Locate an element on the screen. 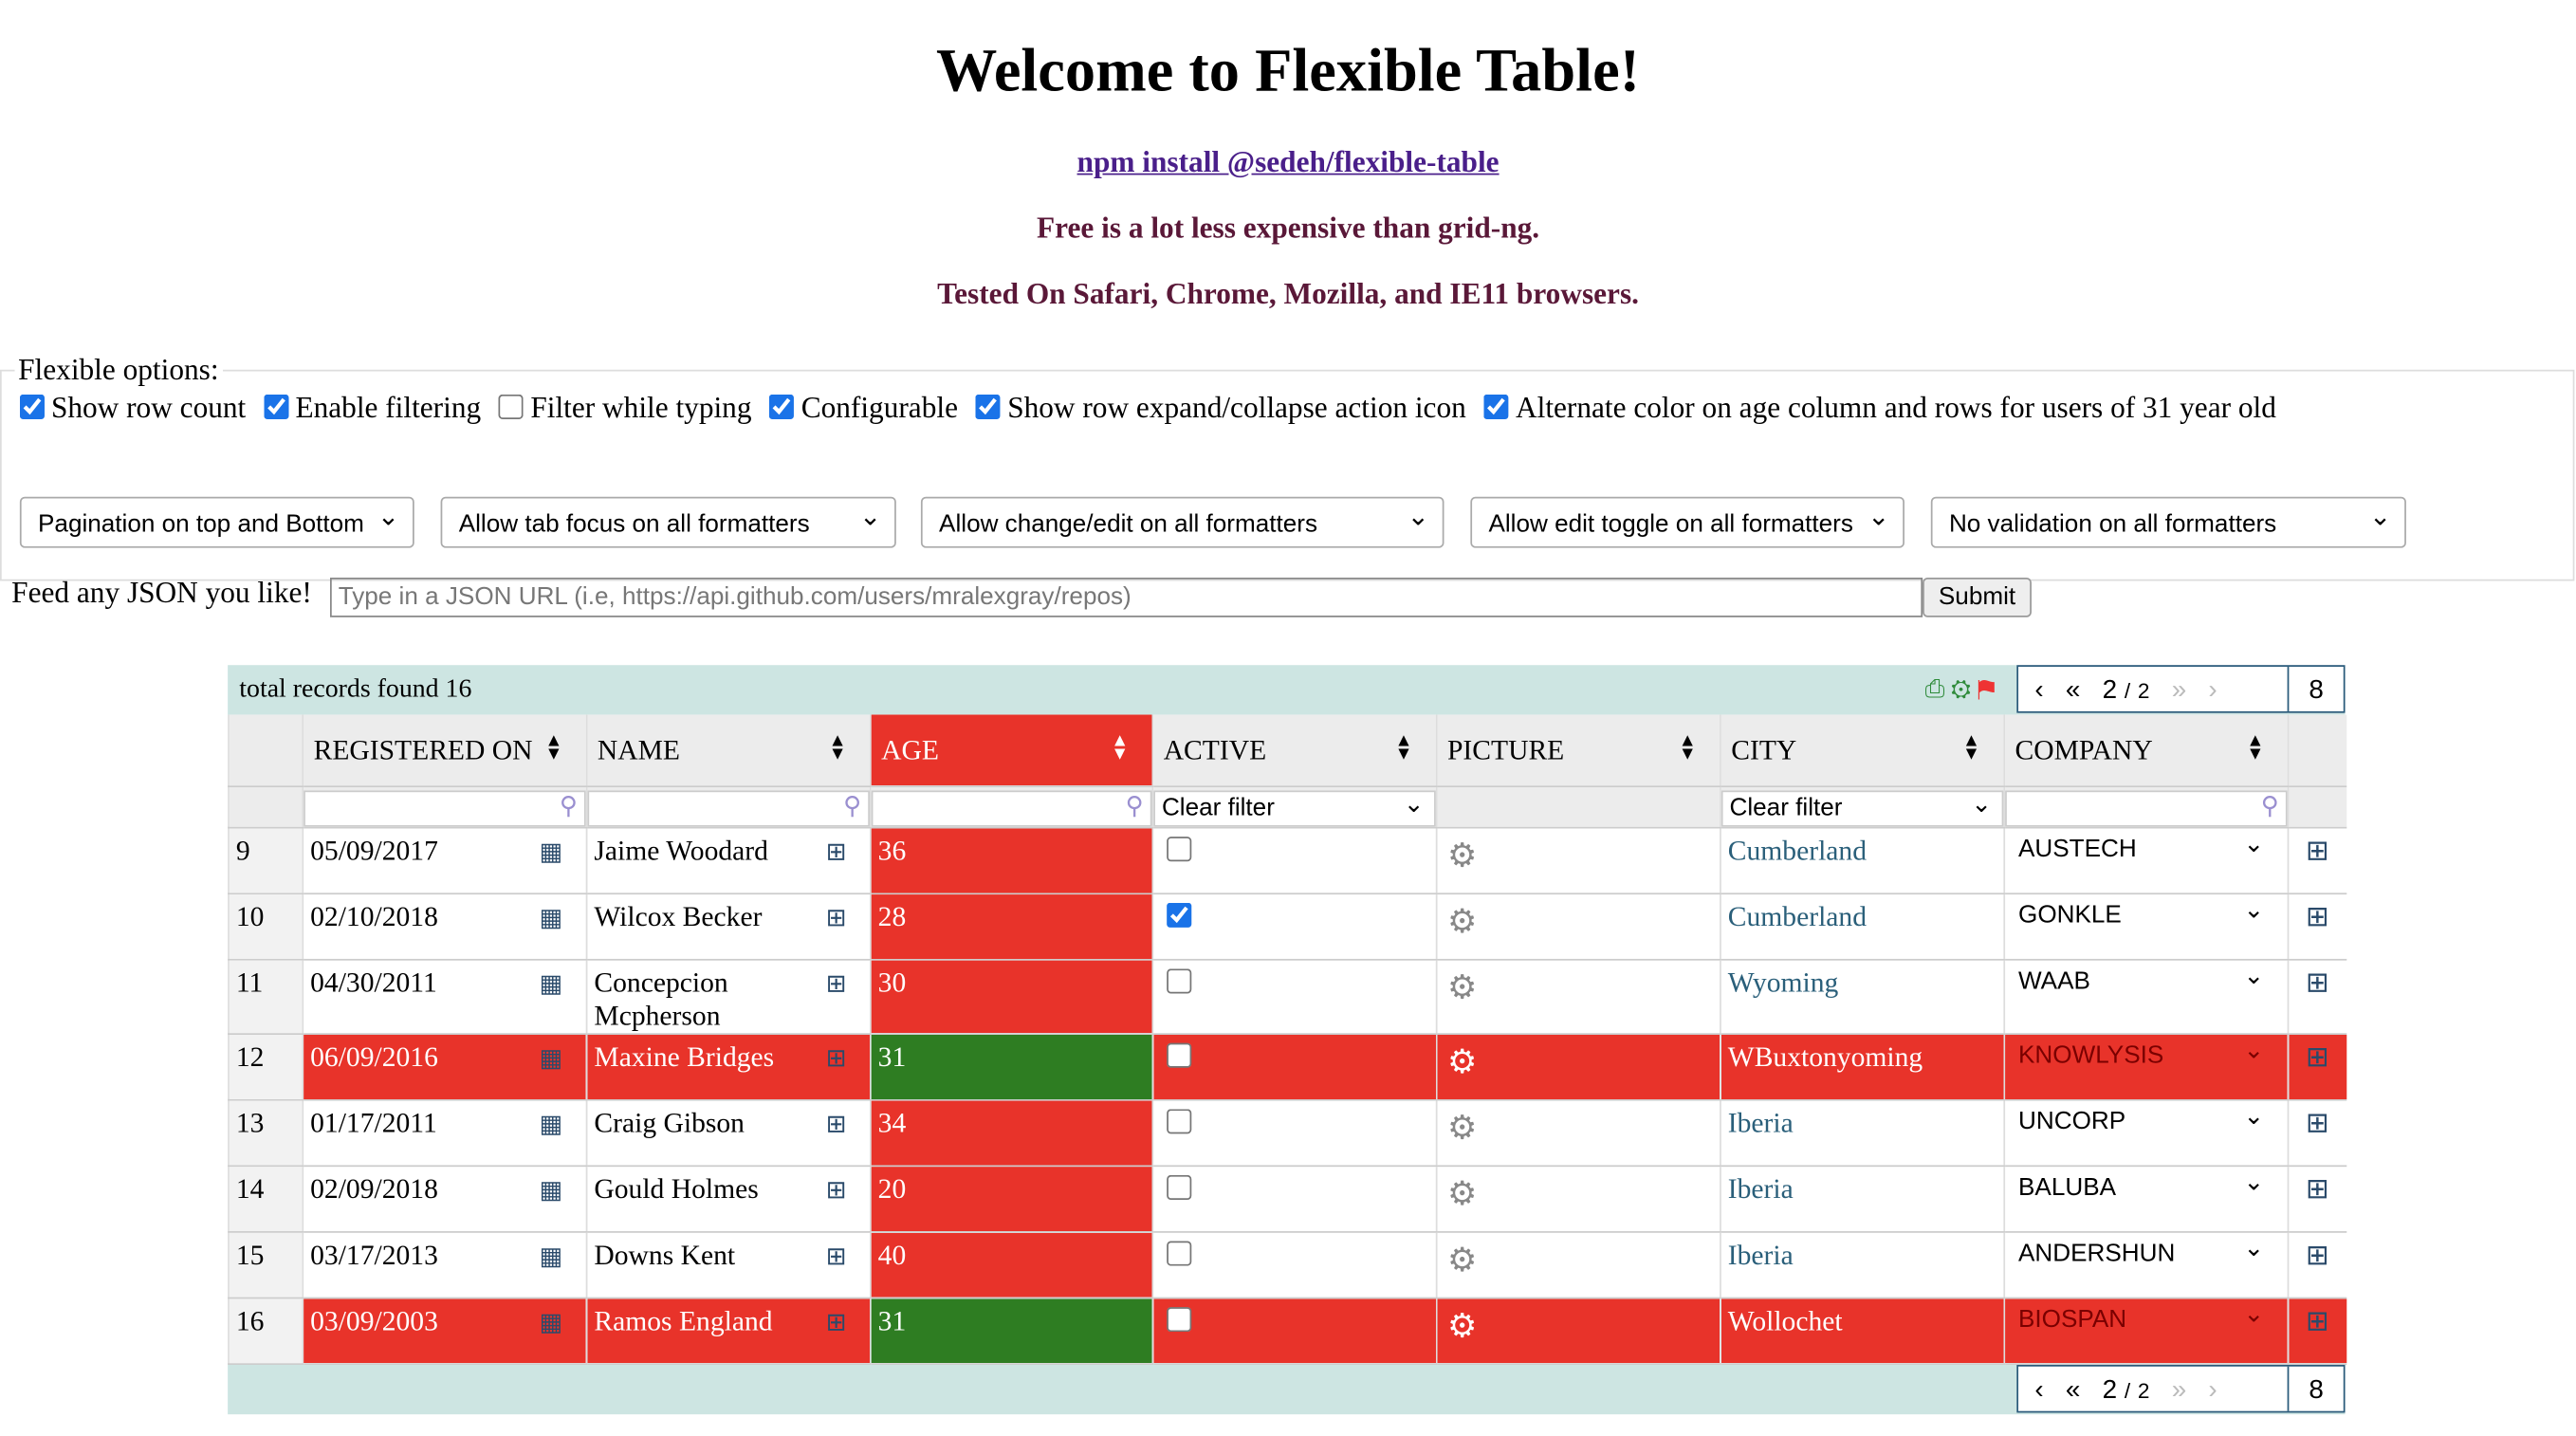  option-label: Show row count is located at coordinates (148, 408).